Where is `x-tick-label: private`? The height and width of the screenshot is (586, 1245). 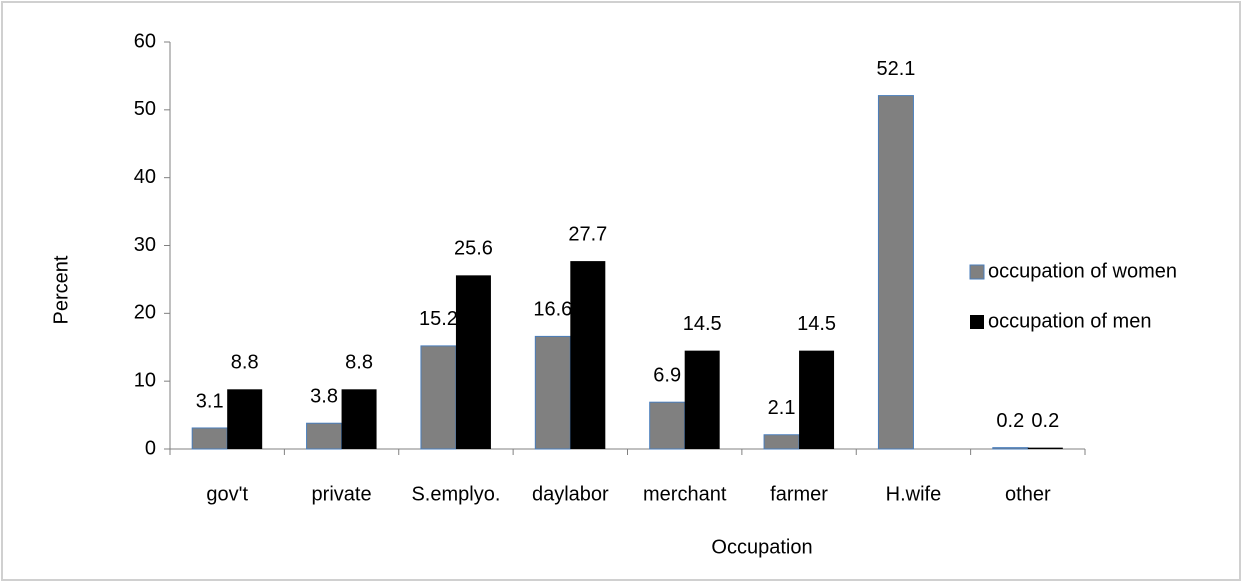 x-tick-label: private is located at coordinates (342, 494).